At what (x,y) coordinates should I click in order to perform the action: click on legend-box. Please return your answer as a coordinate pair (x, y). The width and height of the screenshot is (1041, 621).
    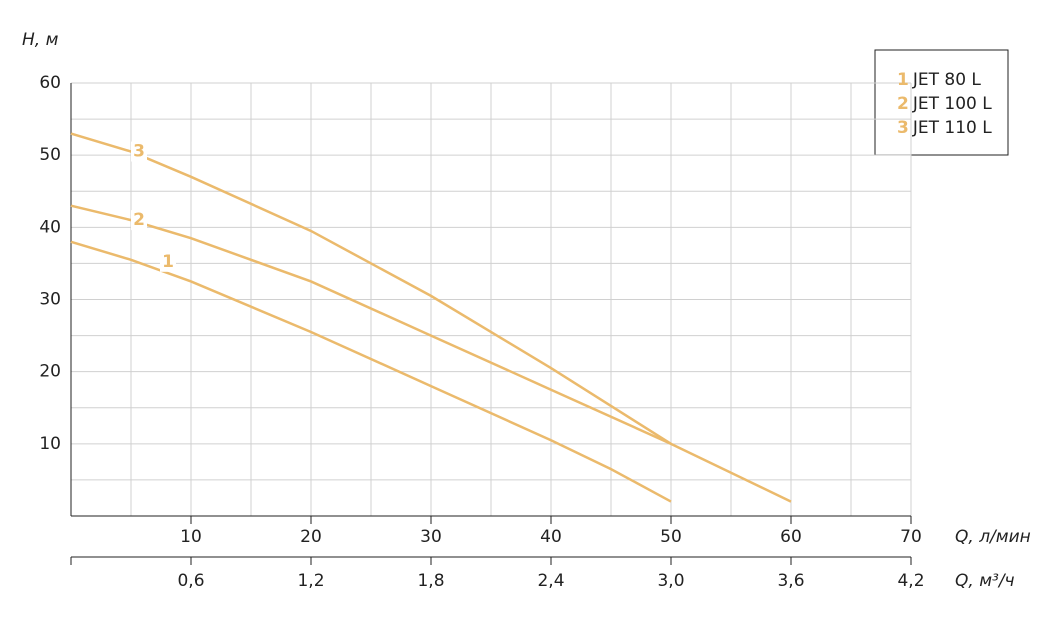
    Looking at the image, I should click on (941, 102).